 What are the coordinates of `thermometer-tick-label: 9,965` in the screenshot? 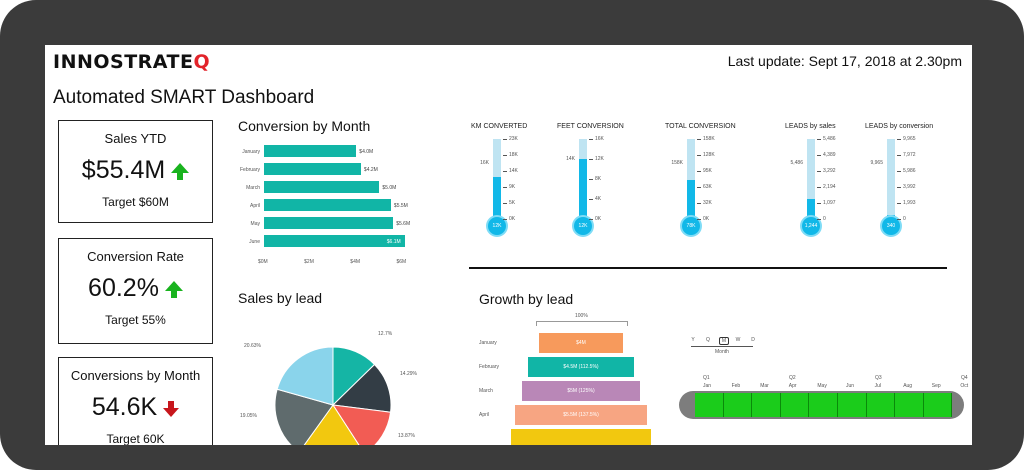 It's located at (909, 139).